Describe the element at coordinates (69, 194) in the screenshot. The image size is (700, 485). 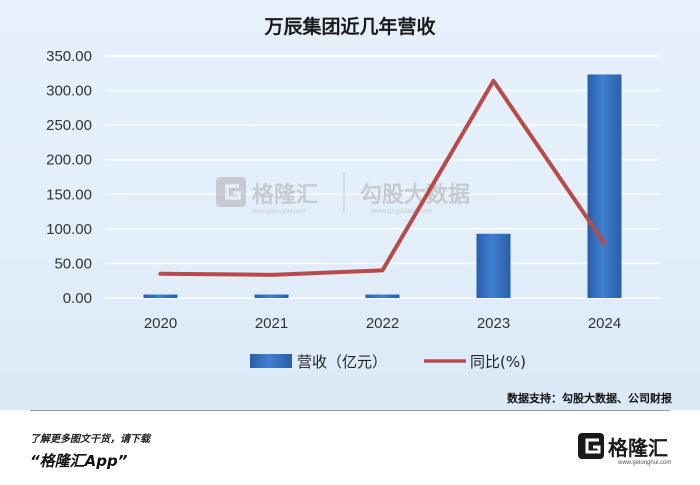
I see `y-tick-label: 150.00` at that location.